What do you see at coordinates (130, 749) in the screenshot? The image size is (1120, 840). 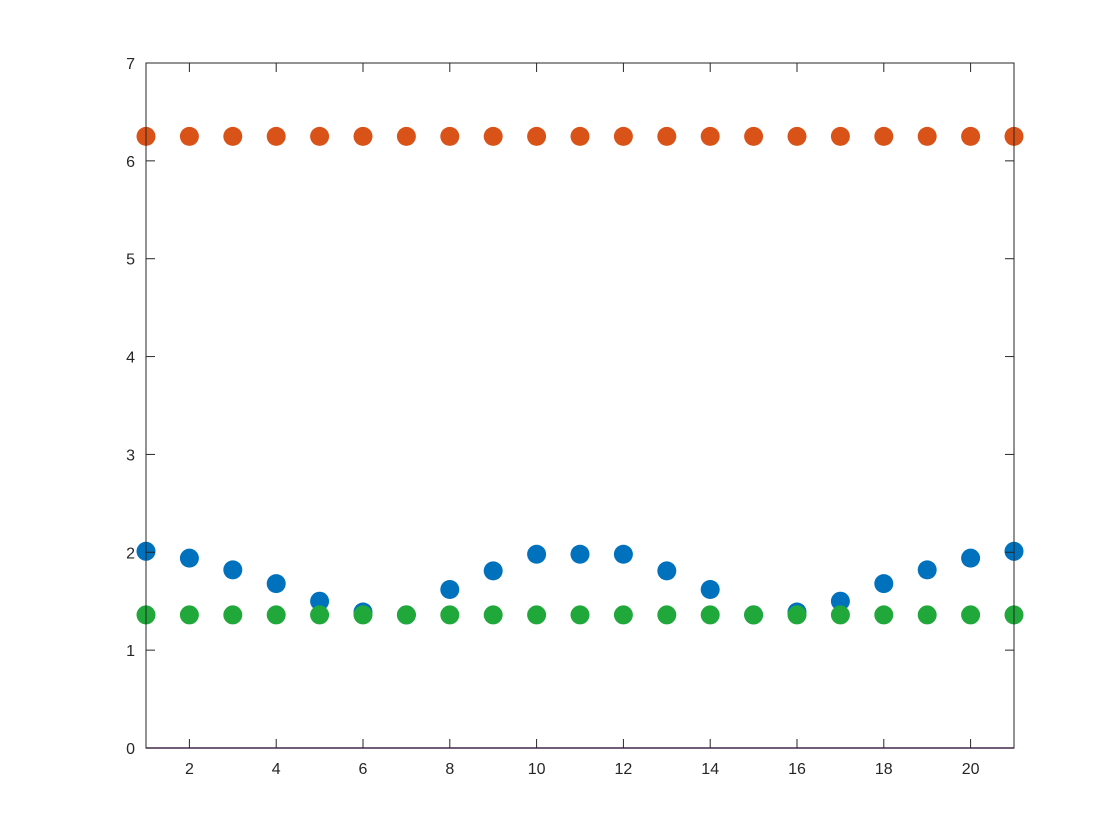 I see `y-tick-label: 0` at bounding box center [130, 749].